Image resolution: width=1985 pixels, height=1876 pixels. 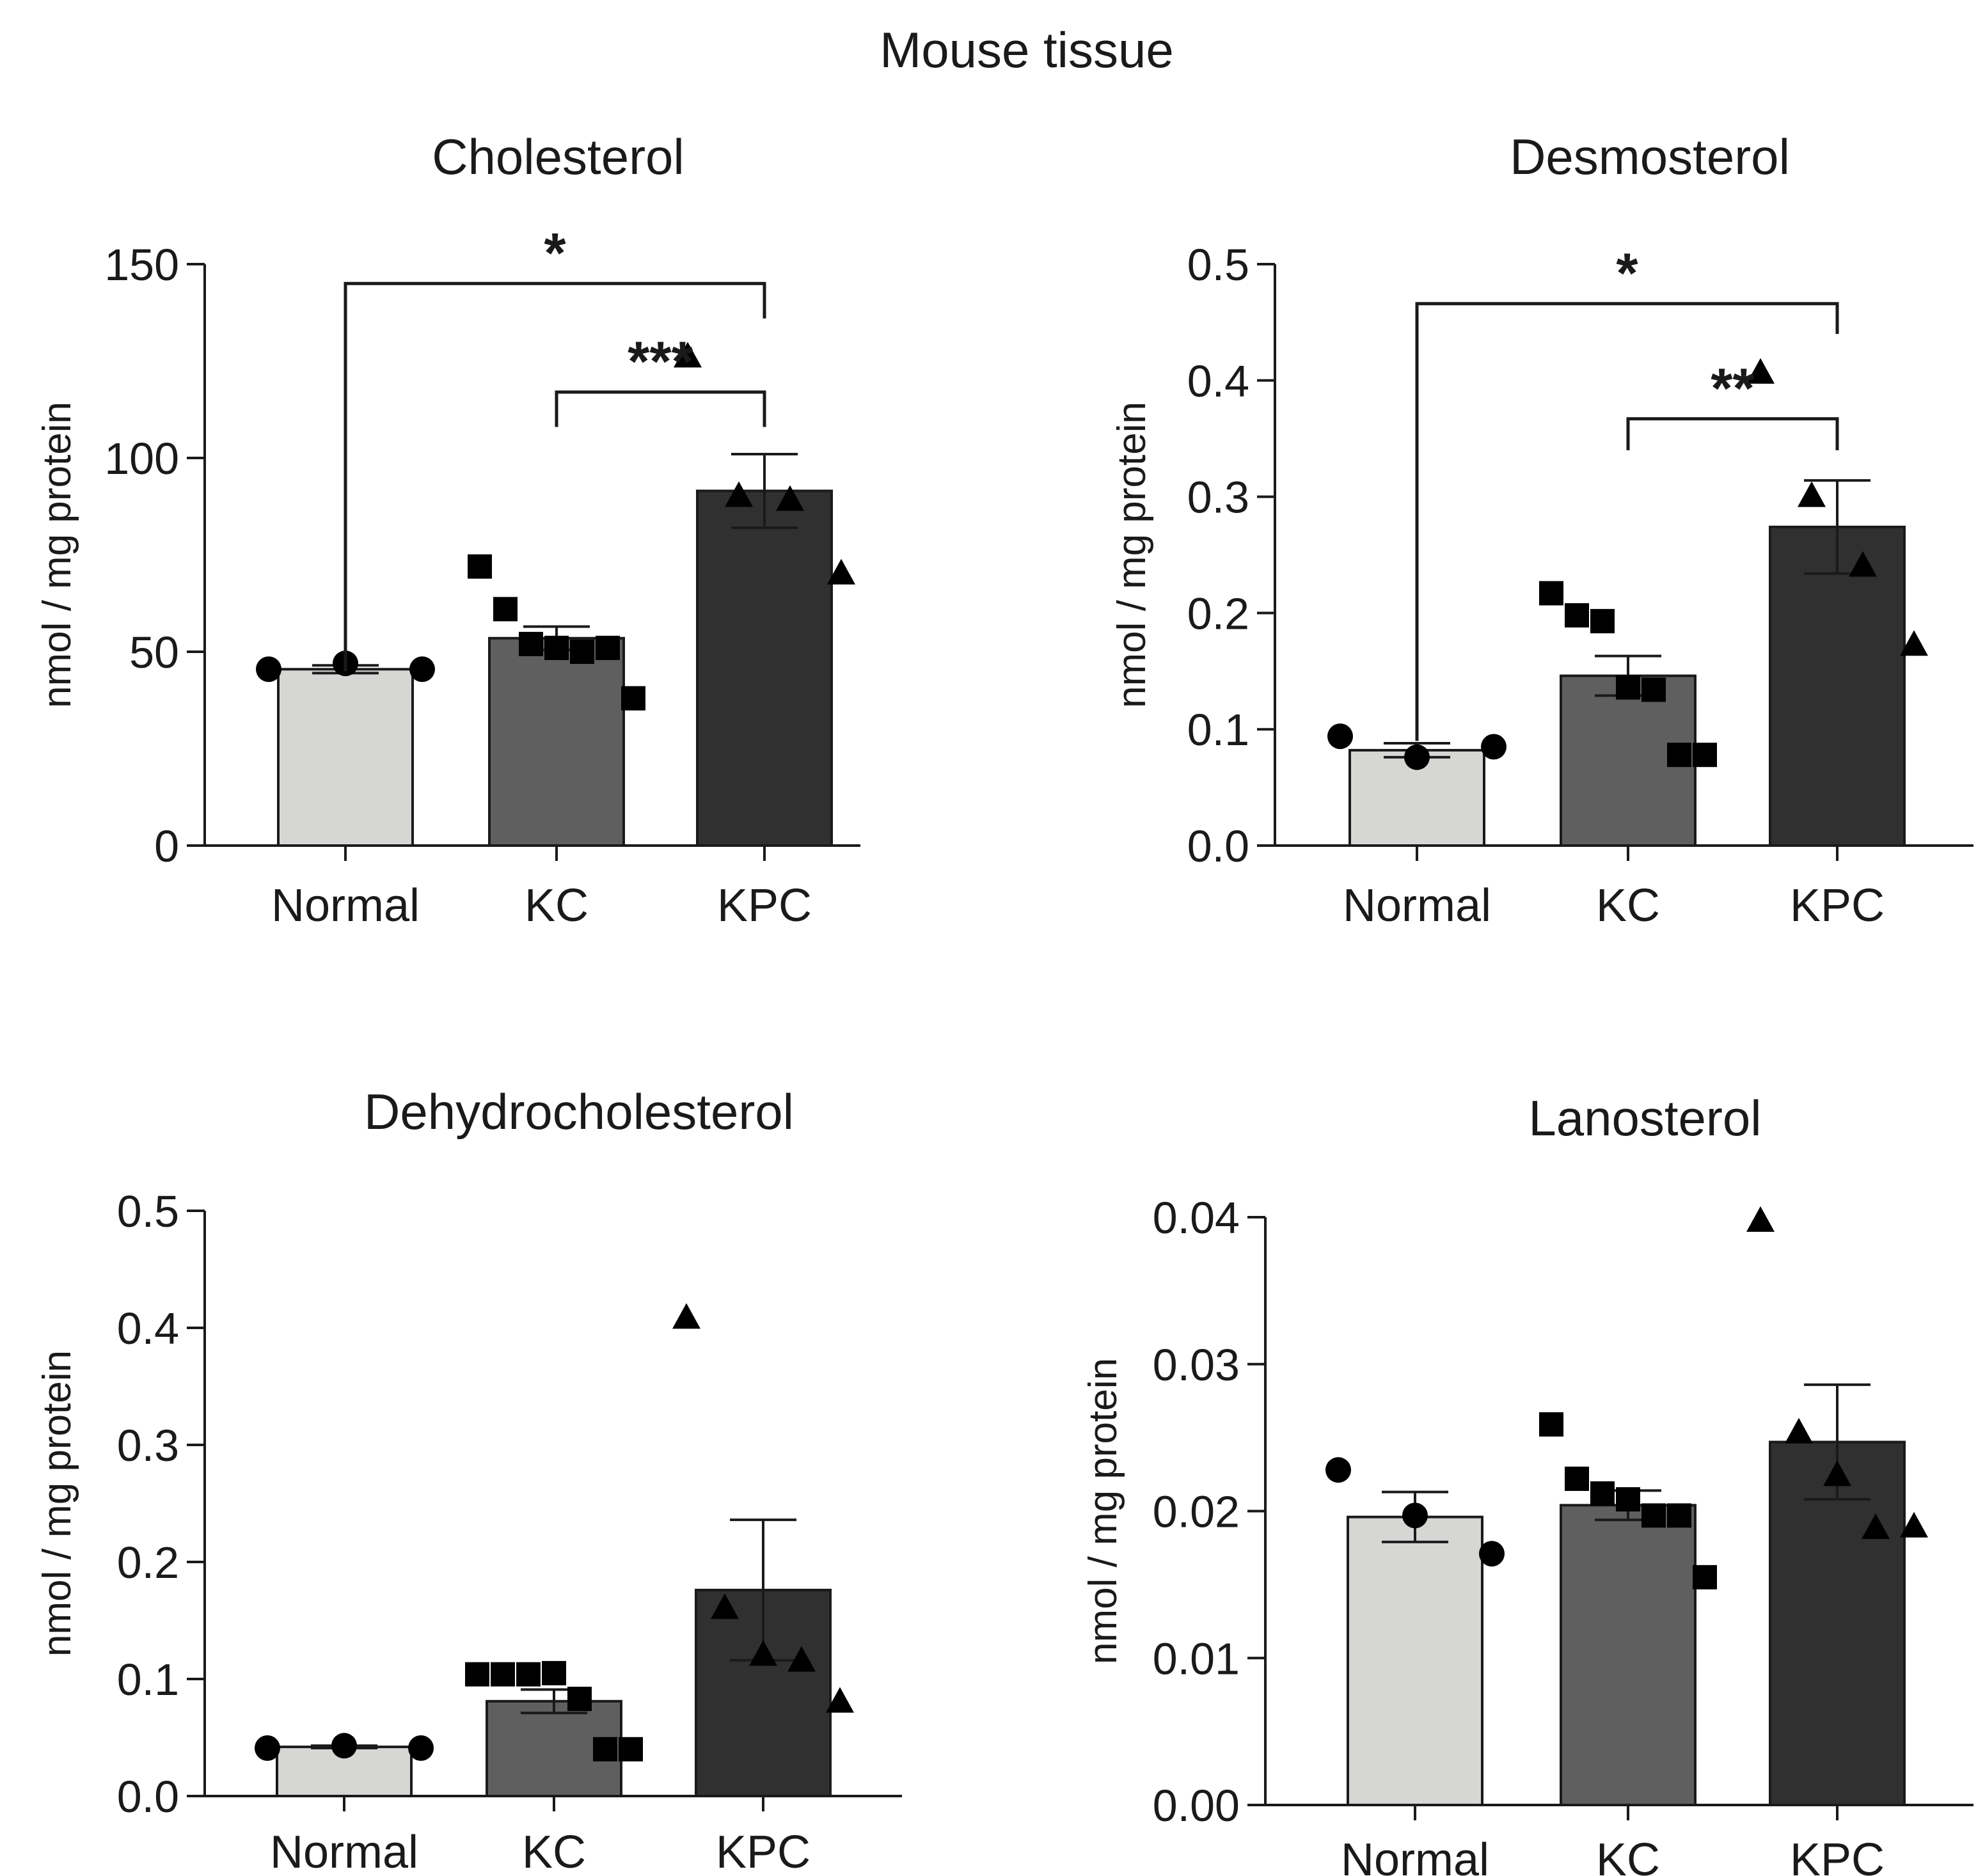 I want to click on chart-3-bar-normal, so click(x=1415, y=1660).